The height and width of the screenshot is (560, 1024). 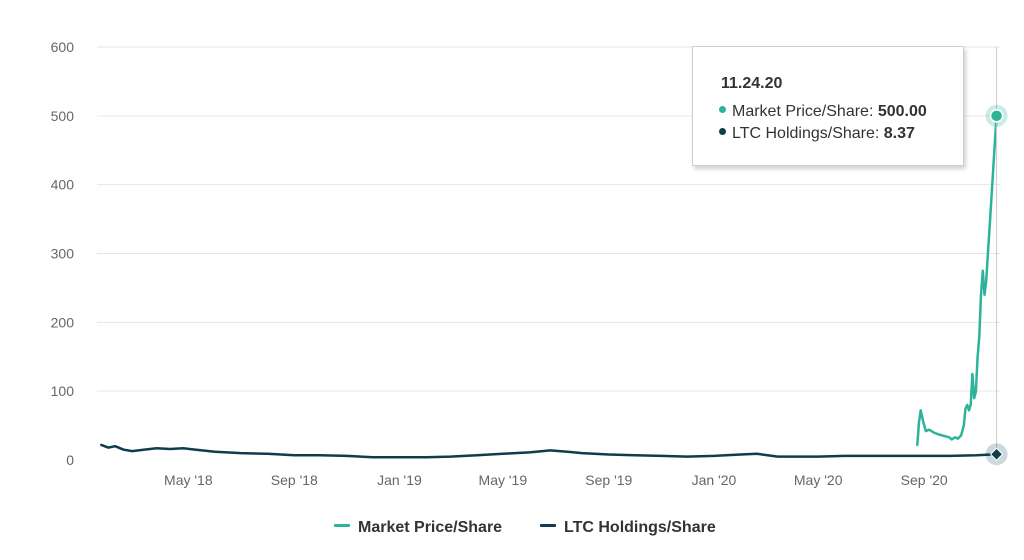 I want to click on y-tick-label: 200, so click(x=63, y=322).